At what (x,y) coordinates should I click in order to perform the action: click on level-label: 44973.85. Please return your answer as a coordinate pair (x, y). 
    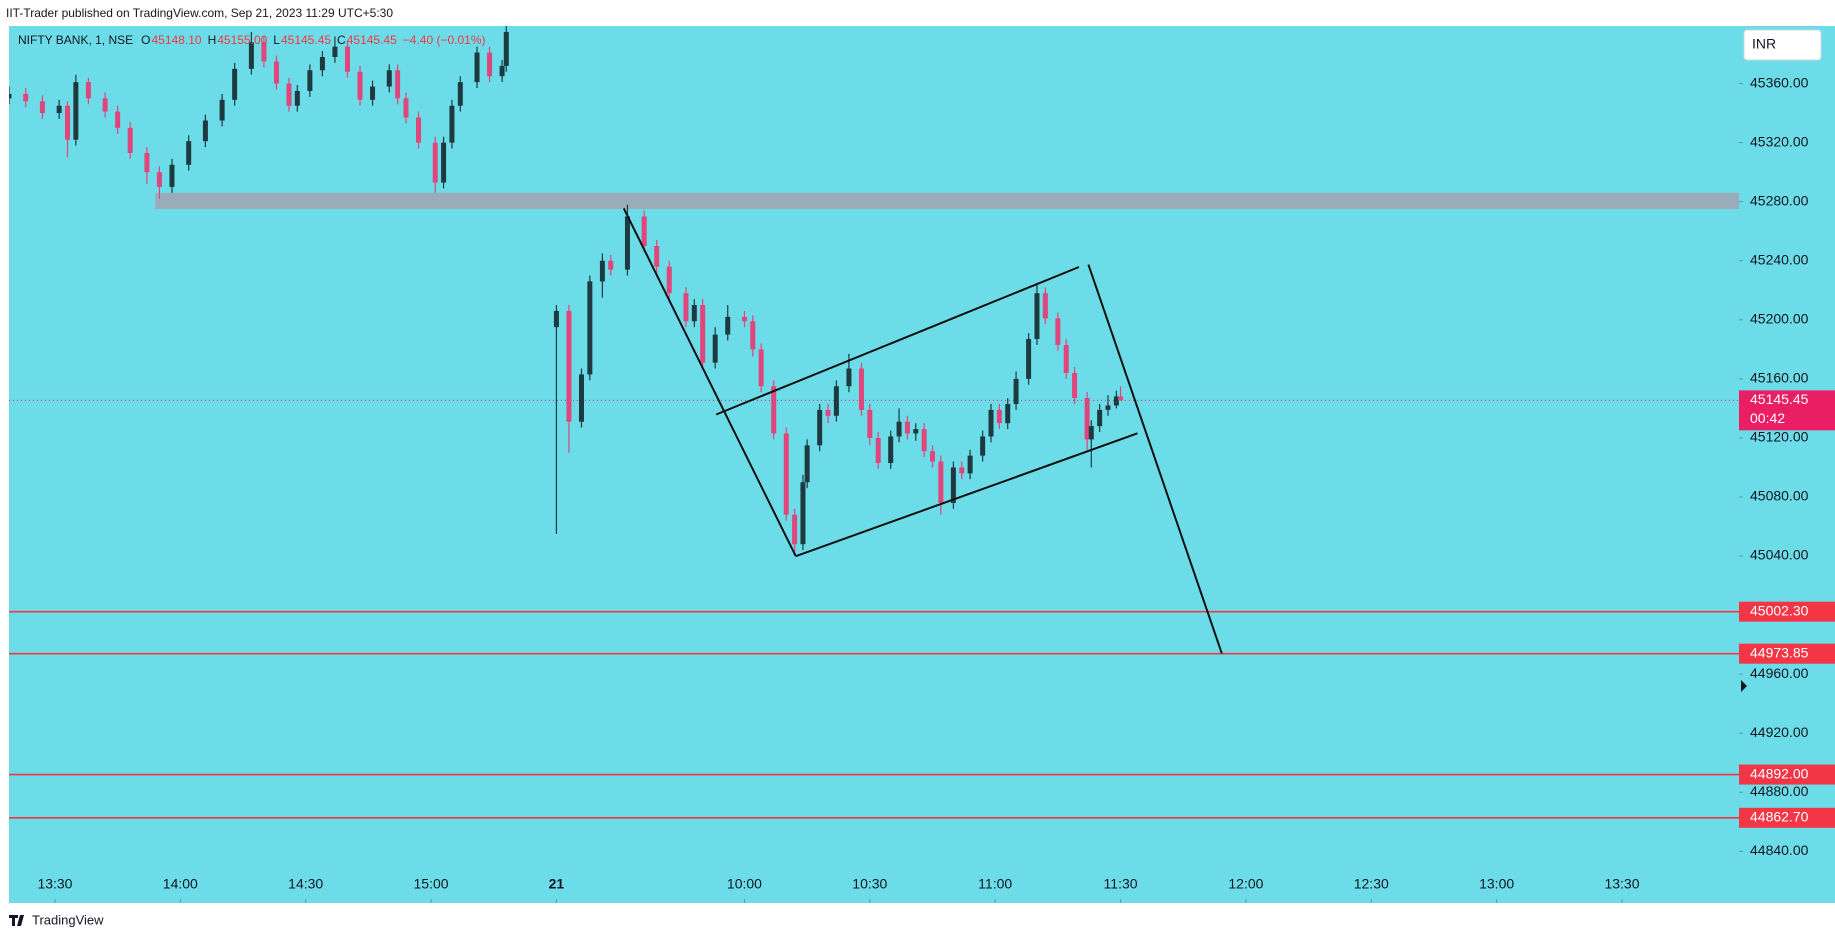
    Looking at the image, I should click on (1779, 652).